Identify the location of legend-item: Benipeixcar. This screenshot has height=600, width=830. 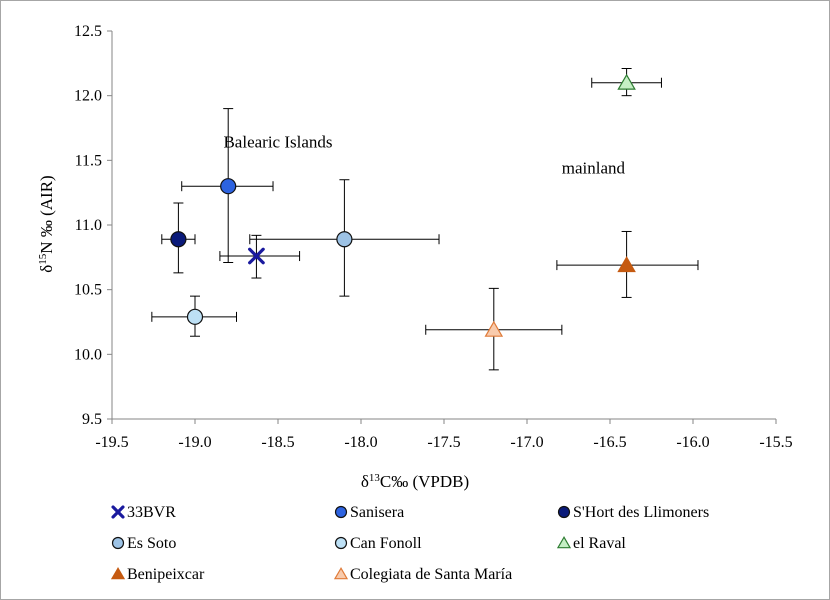
(157, 574).